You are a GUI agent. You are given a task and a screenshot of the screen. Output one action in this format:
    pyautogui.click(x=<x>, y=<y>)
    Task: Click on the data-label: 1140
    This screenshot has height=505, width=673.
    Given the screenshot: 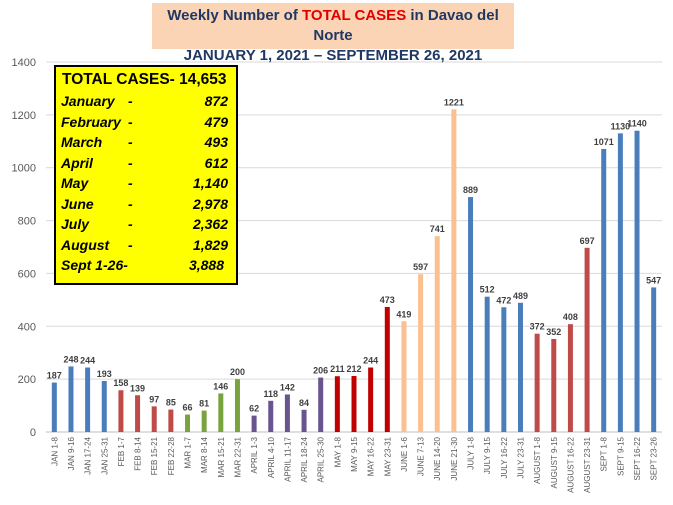 What is the action you would take?
    pyautogui.click(x=637, y=124)
    